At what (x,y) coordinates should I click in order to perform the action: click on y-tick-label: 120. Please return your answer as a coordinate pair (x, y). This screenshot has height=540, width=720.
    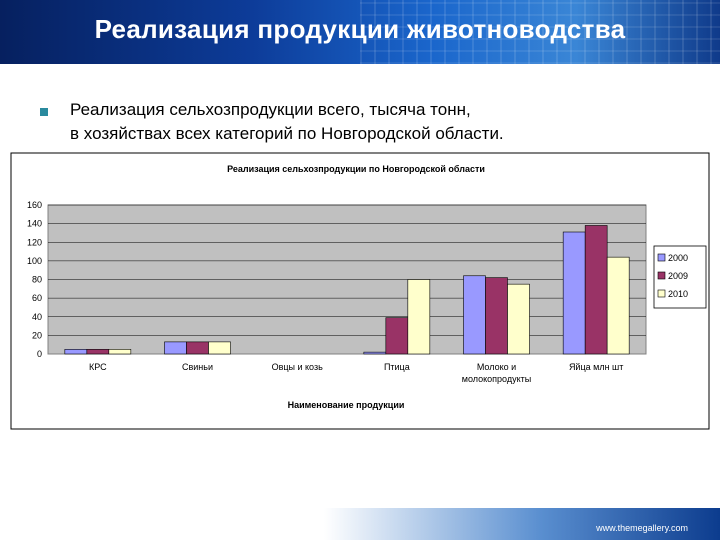
    Looking at the image, I should click on (34, 242).